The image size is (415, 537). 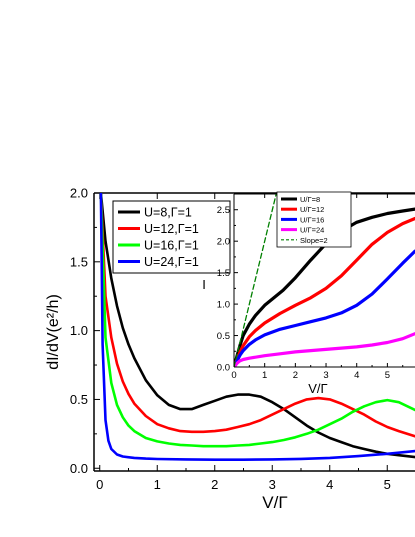 What do you see at coordinates (157, 484) in the screenshot?
I see `main-x-tick-label: 1` at bounding box center [157, 484].